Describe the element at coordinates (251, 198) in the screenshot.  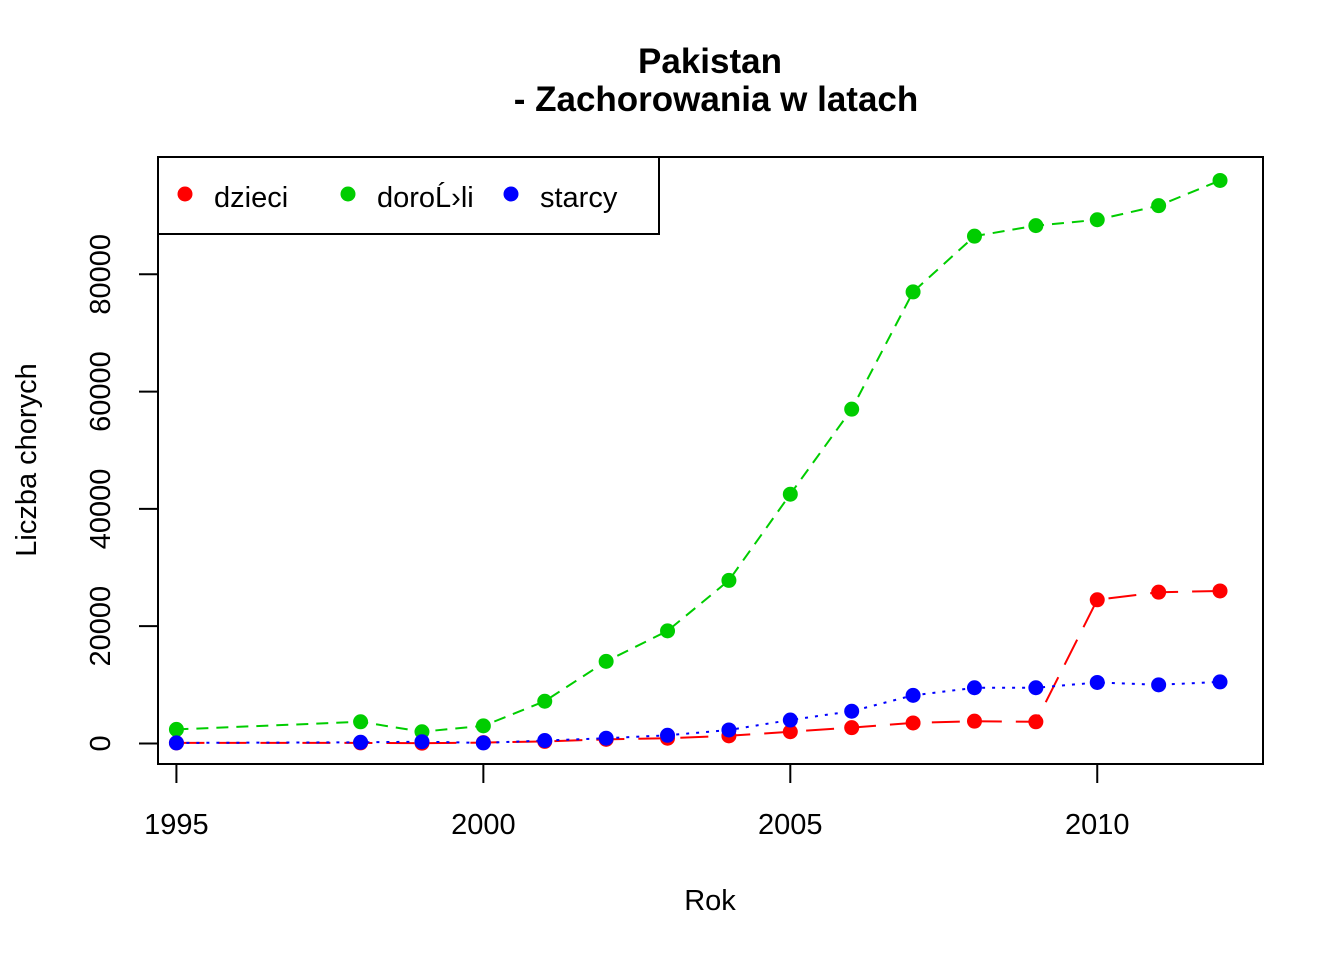
I see `legend-label: dzieci` at that location.